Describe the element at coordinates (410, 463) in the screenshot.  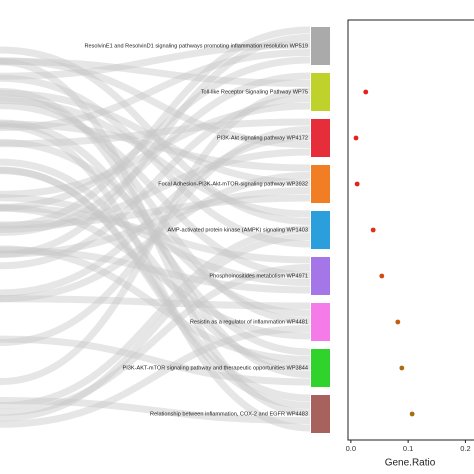
I see `x-axis-label: Gene.Ratio` at that location.